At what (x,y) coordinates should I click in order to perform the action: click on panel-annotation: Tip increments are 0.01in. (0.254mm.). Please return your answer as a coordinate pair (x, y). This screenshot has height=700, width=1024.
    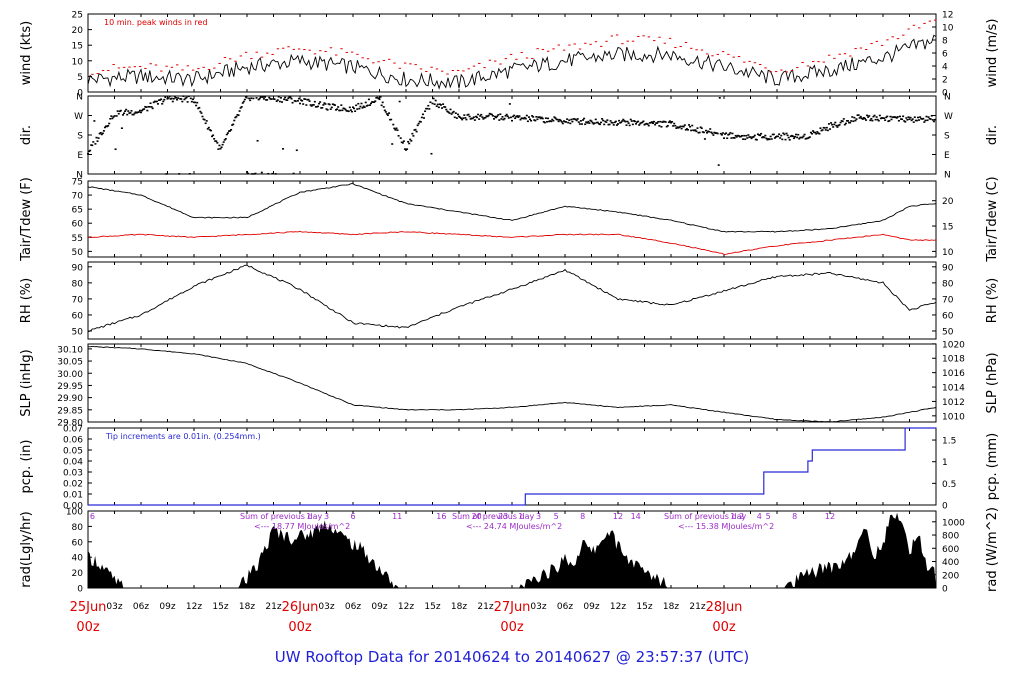
    Looking at the image, I should click on (183, 436).